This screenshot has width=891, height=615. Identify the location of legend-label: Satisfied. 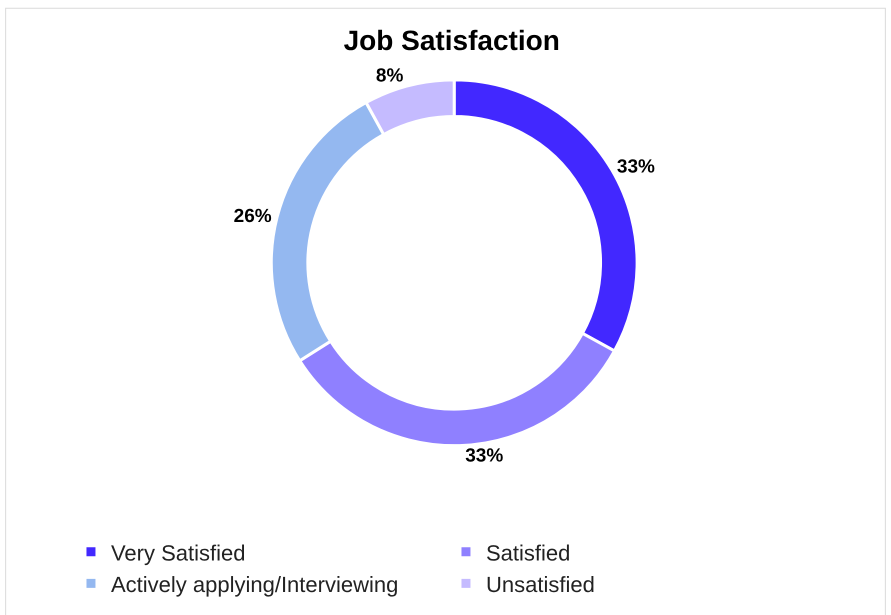
(528, 553).